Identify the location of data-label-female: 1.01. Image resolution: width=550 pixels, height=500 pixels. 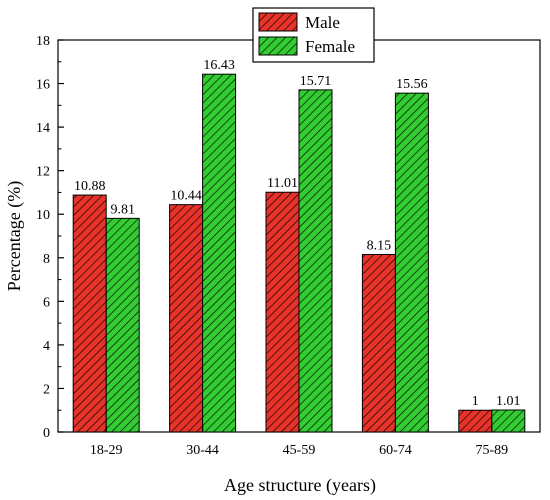
(508, 401).